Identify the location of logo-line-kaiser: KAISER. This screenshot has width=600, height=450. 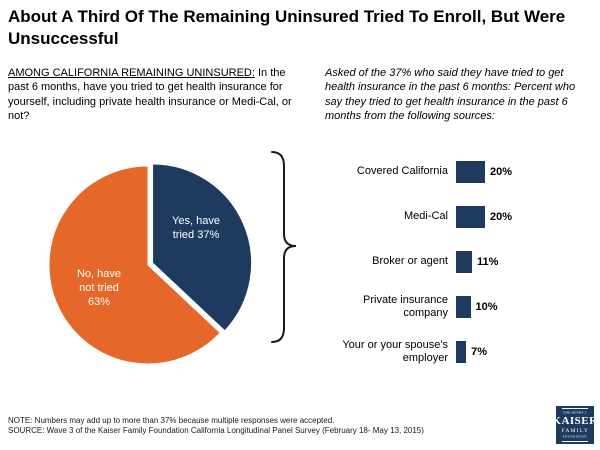
(575, 420).